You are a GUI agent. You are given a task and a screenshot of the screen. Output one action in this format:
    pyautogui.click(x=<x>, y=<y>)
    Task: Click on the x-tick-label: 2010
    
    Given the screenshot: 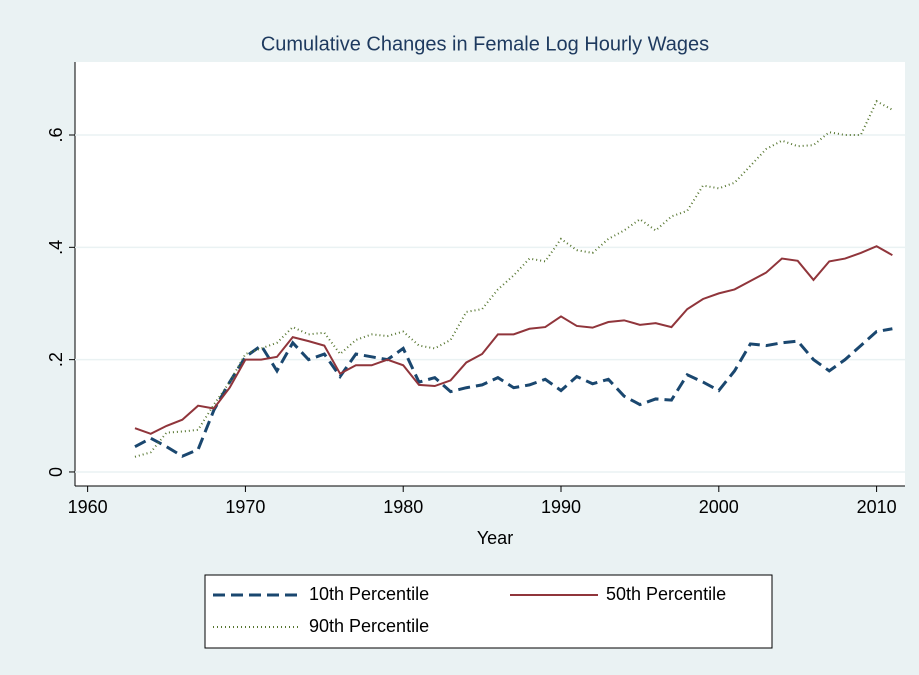 What is the action you would take?
    pyautogui.click(x=877, y=507)
    